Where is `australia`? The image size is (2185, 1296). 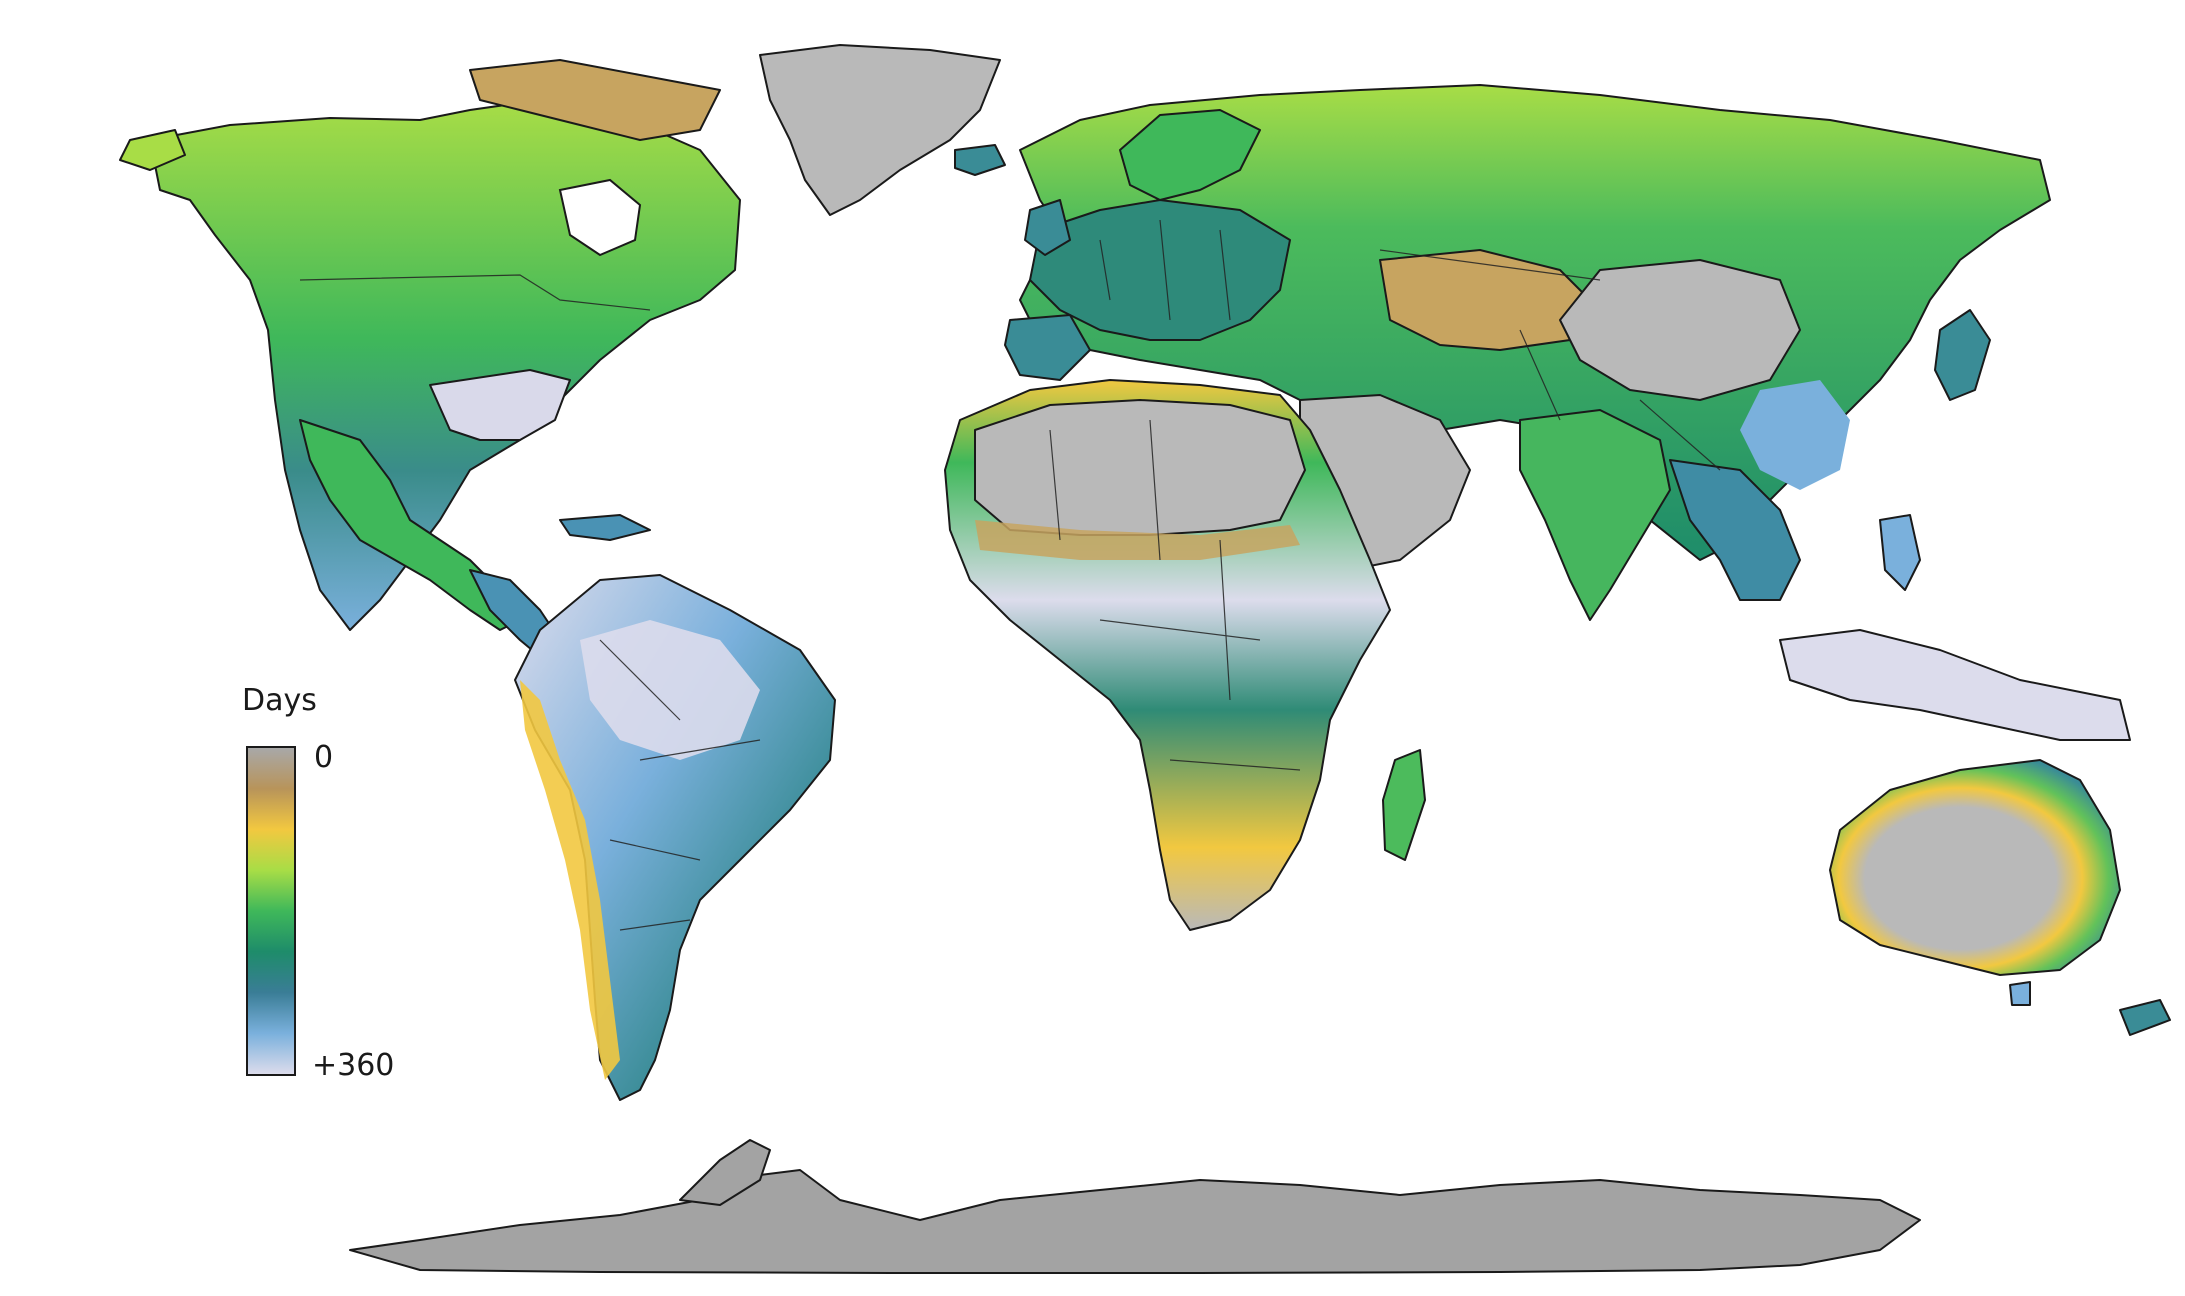 australia is located at coordinates (1975, 867).